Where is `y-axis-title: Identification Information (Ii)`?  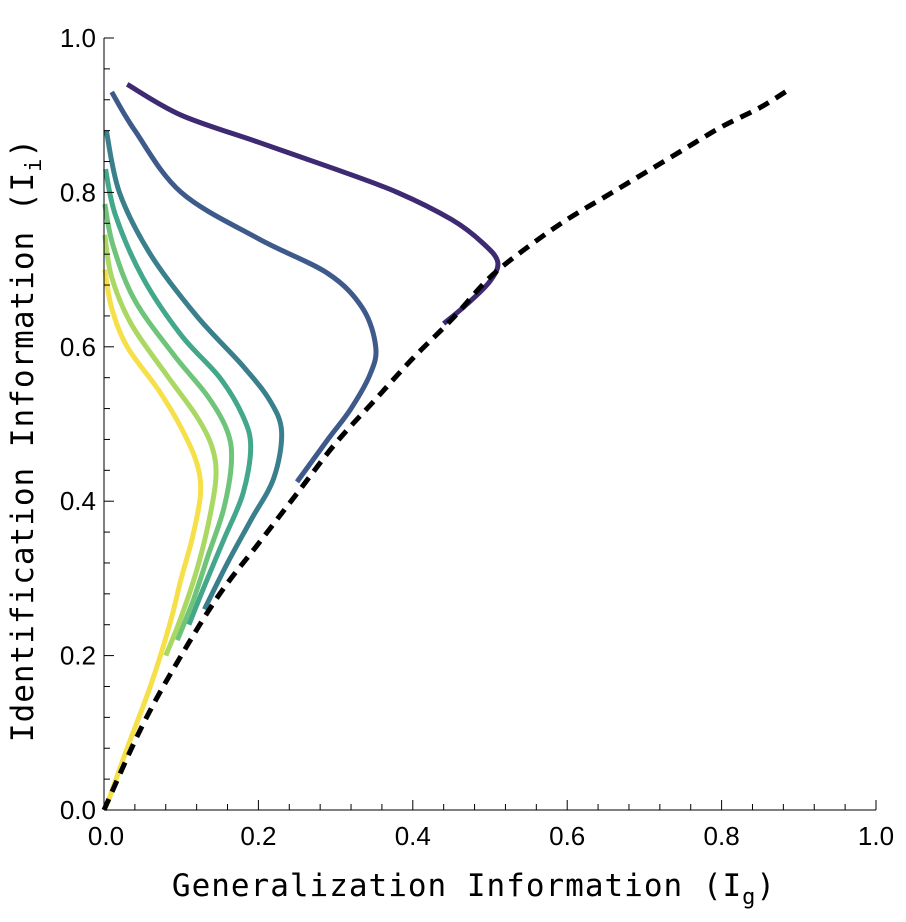
y-axis-title: Identification Information (Ii) is located at coordinates (26, 440).